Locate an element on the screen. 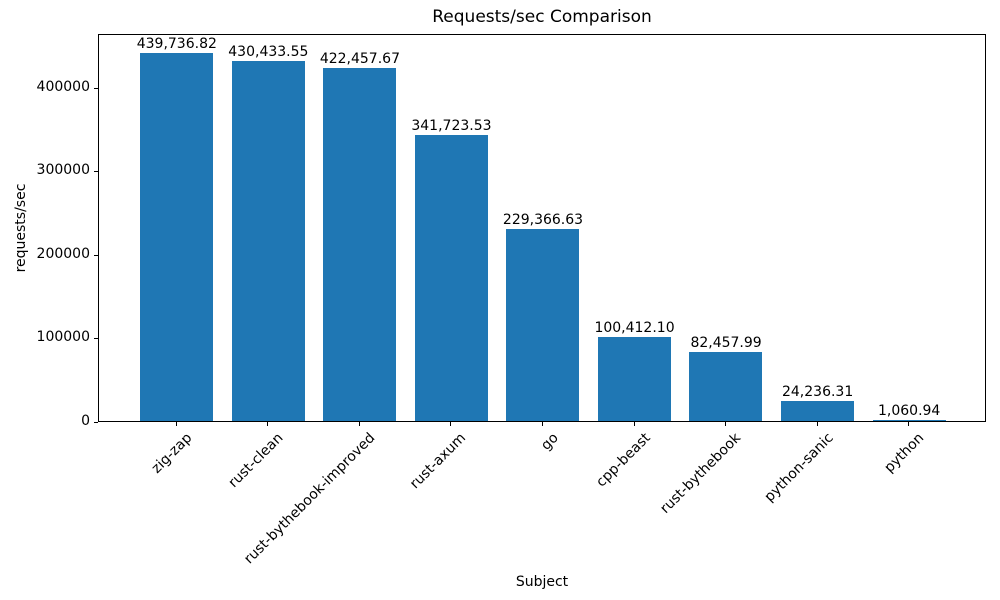 This screenshot has width=1000, height=600. y-tick-label: 0 is located at coordinates (85, 421).